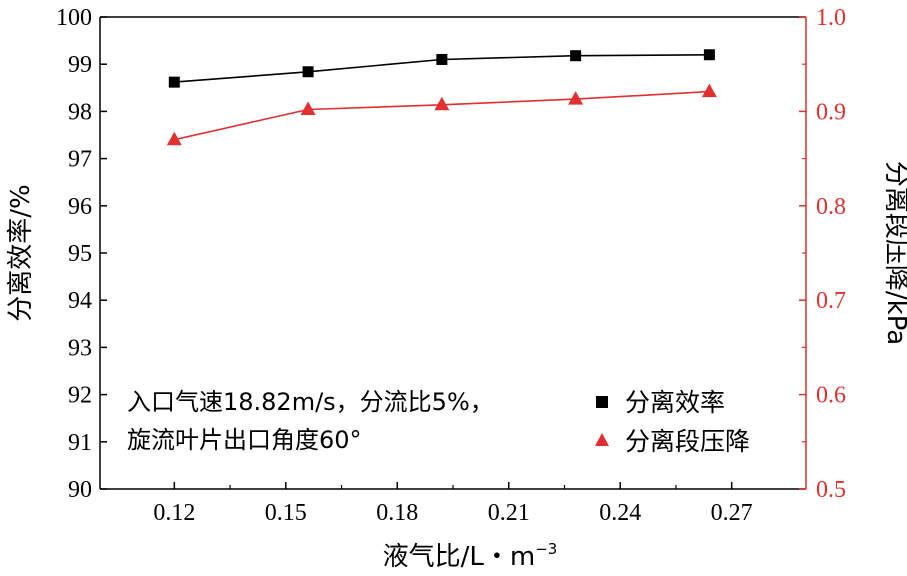  I want to click on y-tick-label: 97, so click(80, 160).